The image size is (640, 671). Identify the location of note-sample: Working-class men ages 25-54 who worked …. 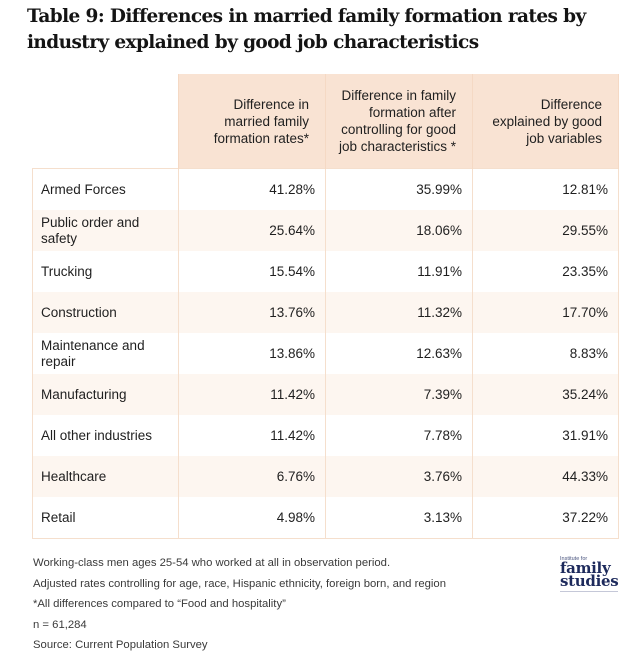
(212, 563).